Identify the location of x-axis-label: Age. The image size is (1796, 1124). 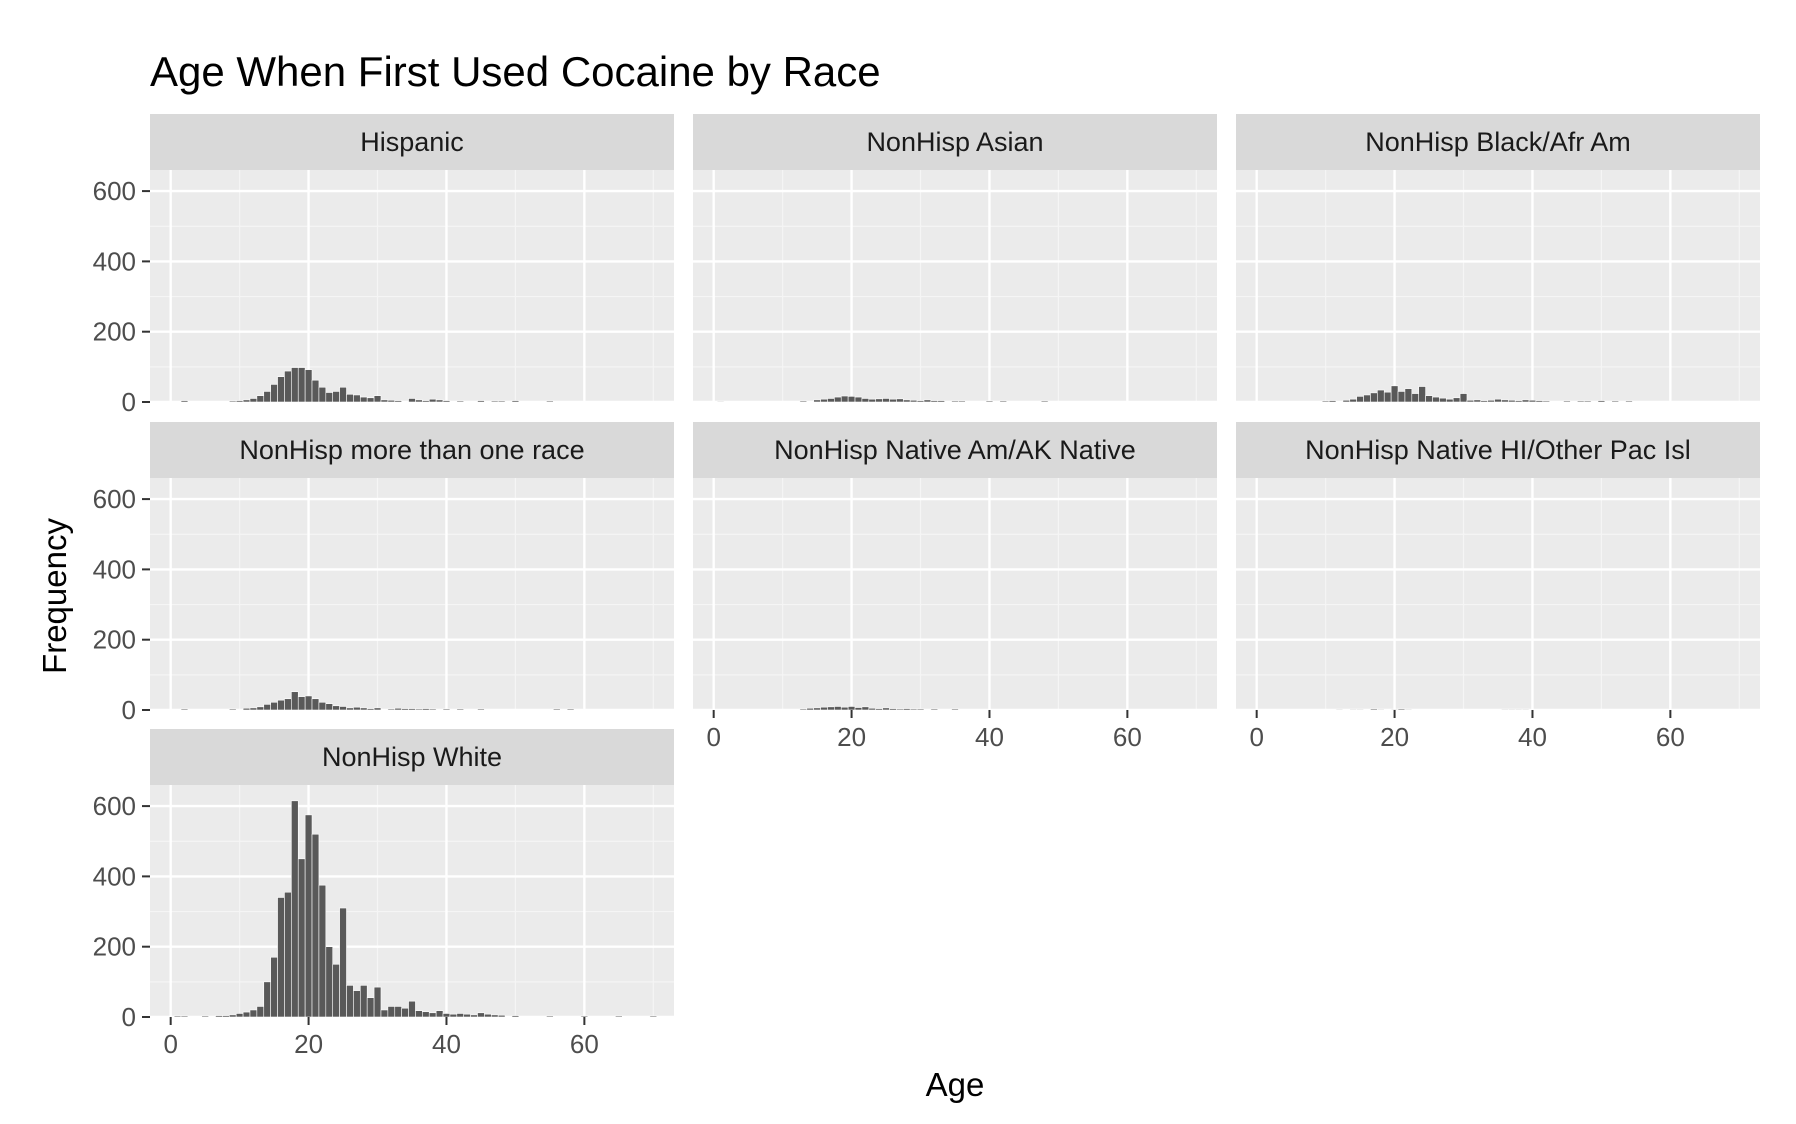
(955, 1084).